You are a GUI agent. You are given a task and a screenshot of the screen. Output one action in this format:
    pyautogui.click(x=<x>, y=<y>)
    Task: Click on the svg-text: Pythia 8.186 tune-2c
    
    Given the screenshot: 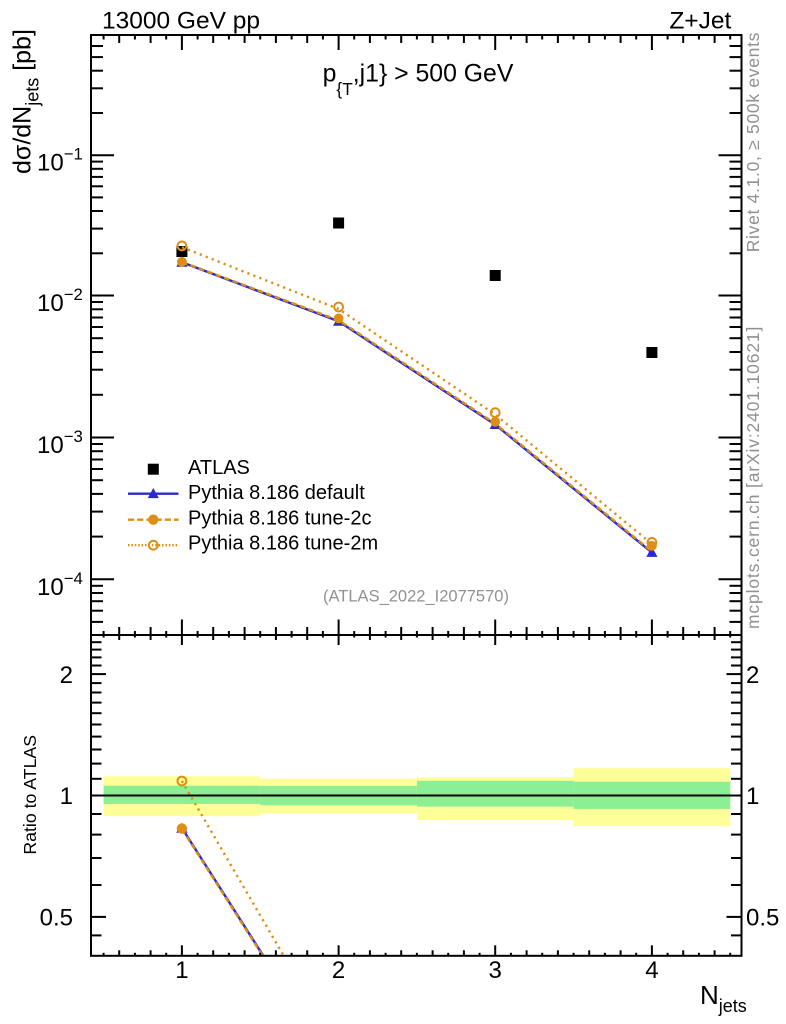 What is the action you would take?
    pyautogui.click(x=279, y=519)
    